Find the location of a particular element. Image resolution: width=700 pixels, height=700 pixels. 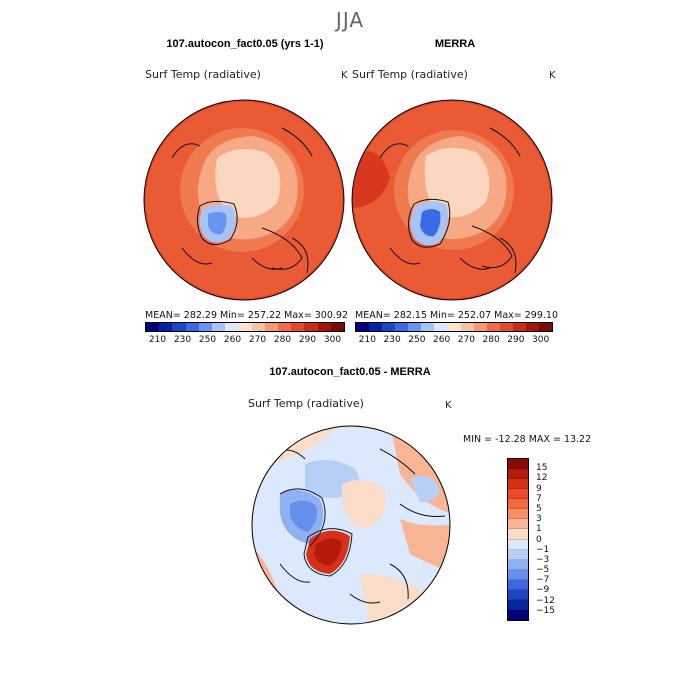

model-variable-label: Surf Temp (radiative) is located at coordinates (203, 74).